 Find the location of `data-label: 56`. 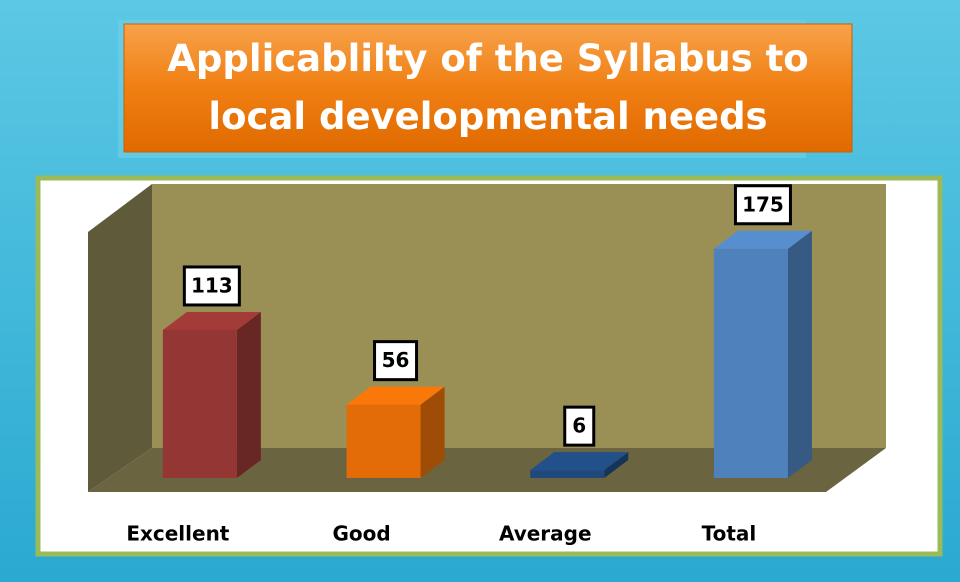

data-label: 56 is located at coordinates (396, 360).